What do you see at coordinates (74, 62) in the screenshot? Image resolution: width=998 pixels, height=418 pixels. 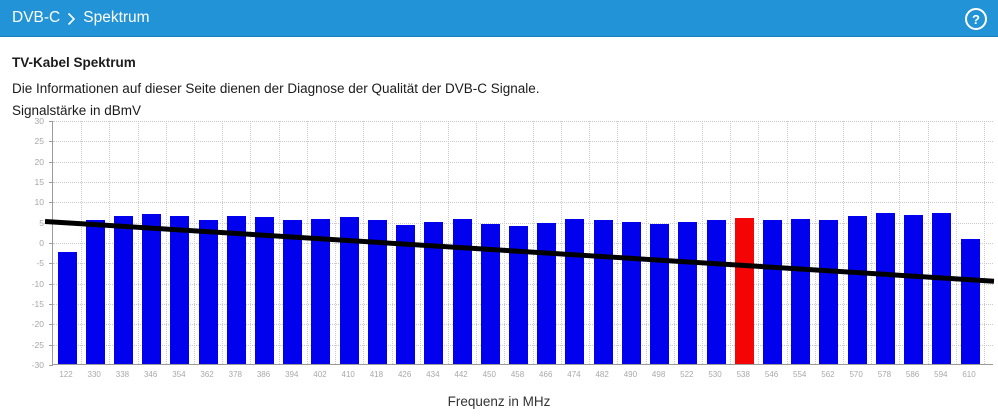 I see `page-title: TV-Kabel Spektrum` at bounding box center [74, 62].